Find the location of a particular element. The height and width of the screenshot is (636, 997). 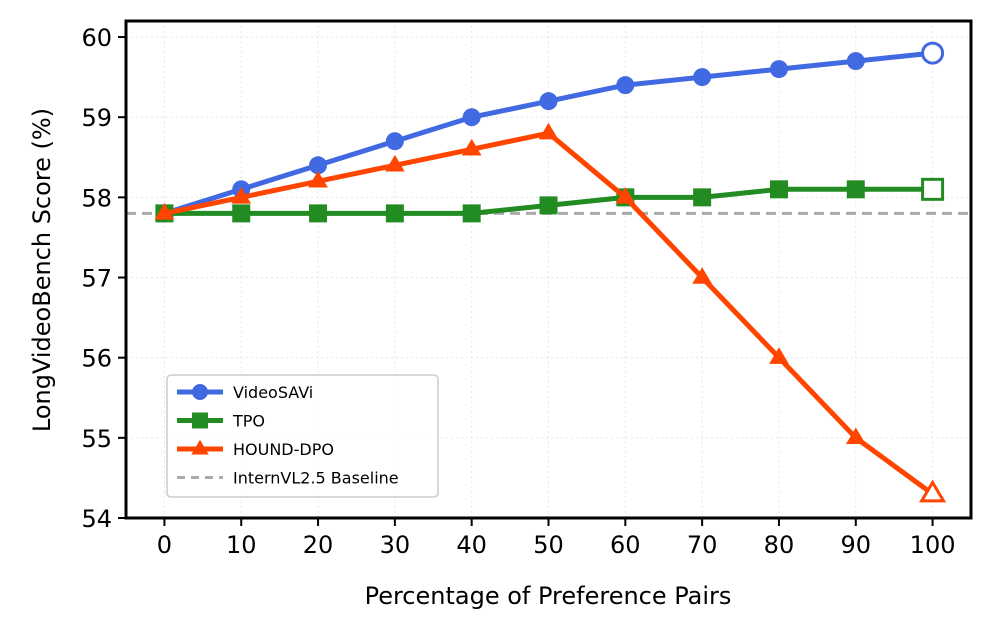

legend-label: HOUND-DPO is located at coordinates (283, 449).